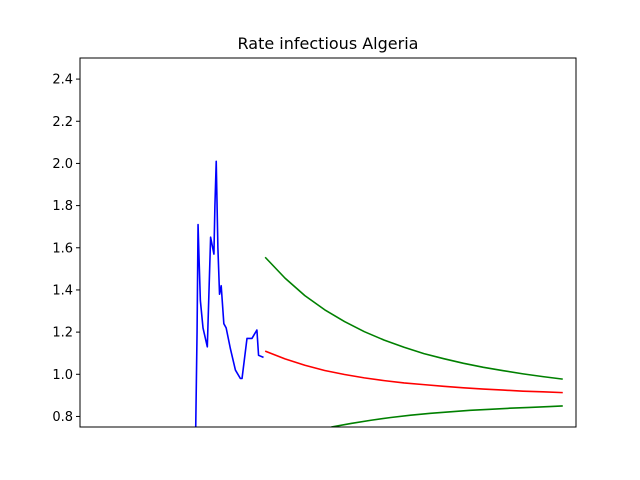 This screenshot has height=480, width=640. Describe the element at coordinates (328, 43) in the screenshot. I see `chart-title: Rate infectious Algeria` at that location.